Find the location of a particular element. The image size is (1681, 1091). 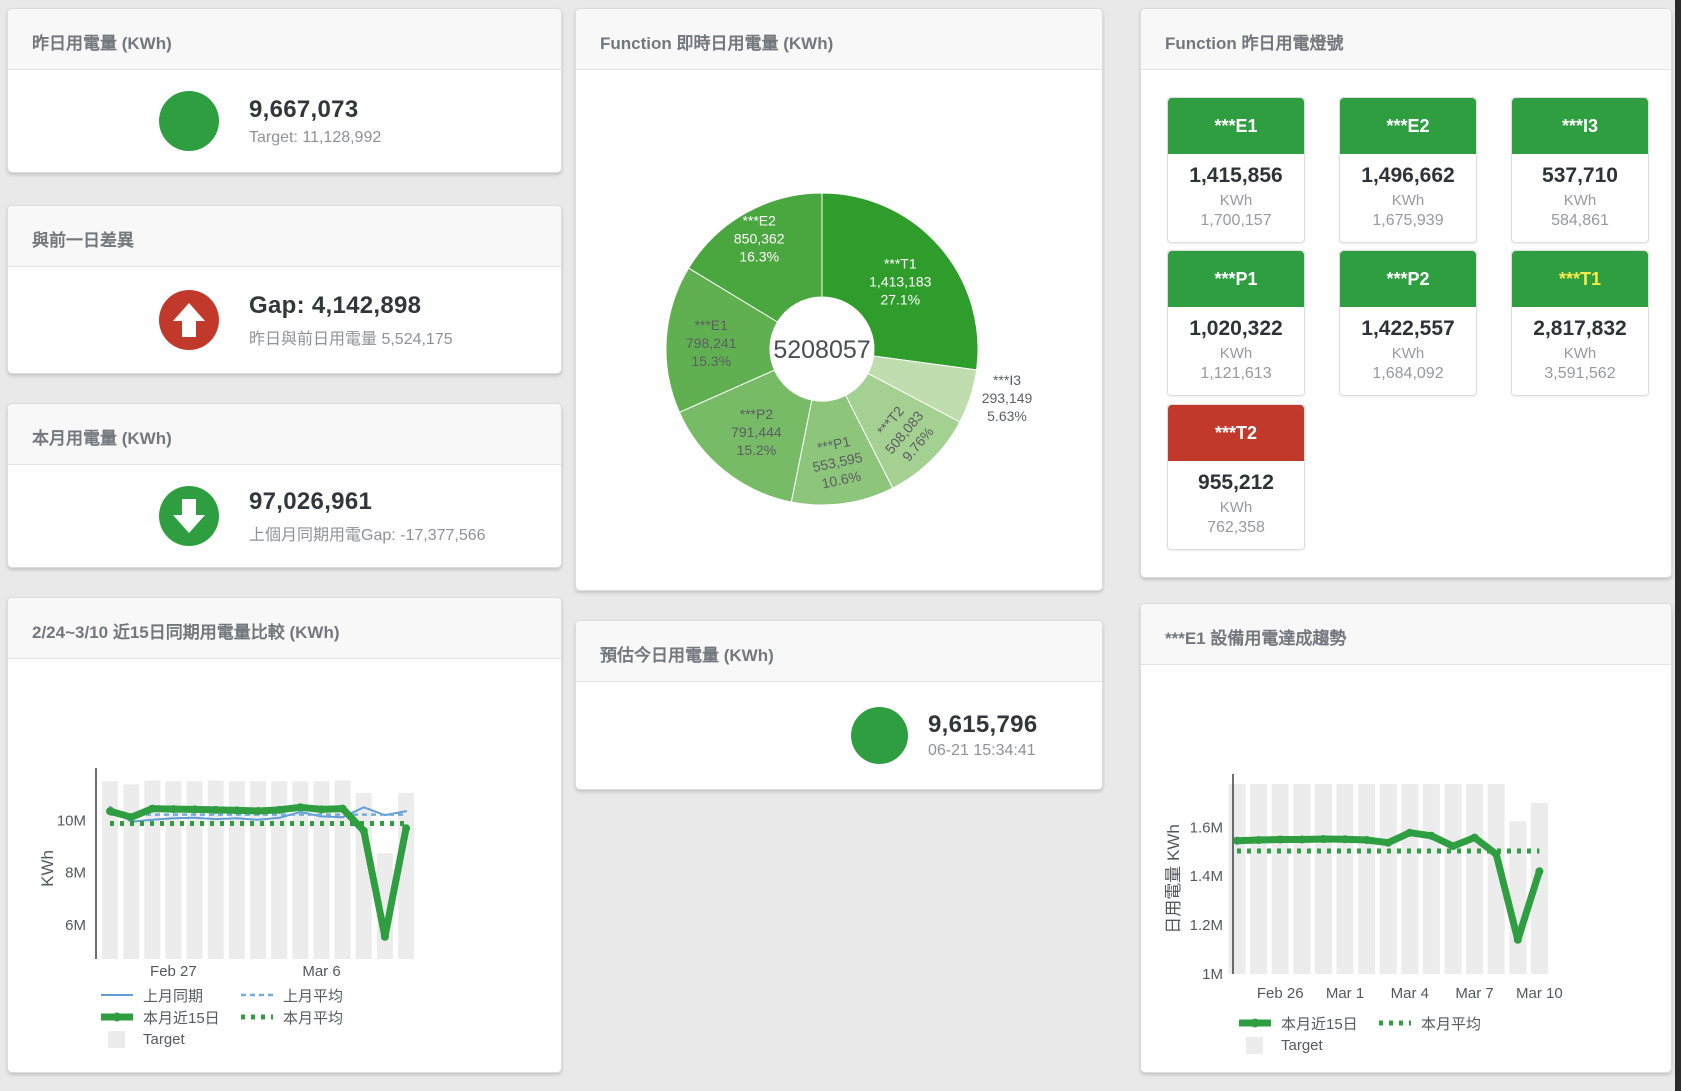

legend-item: 上月平均 is located at coordinates (310, 995).